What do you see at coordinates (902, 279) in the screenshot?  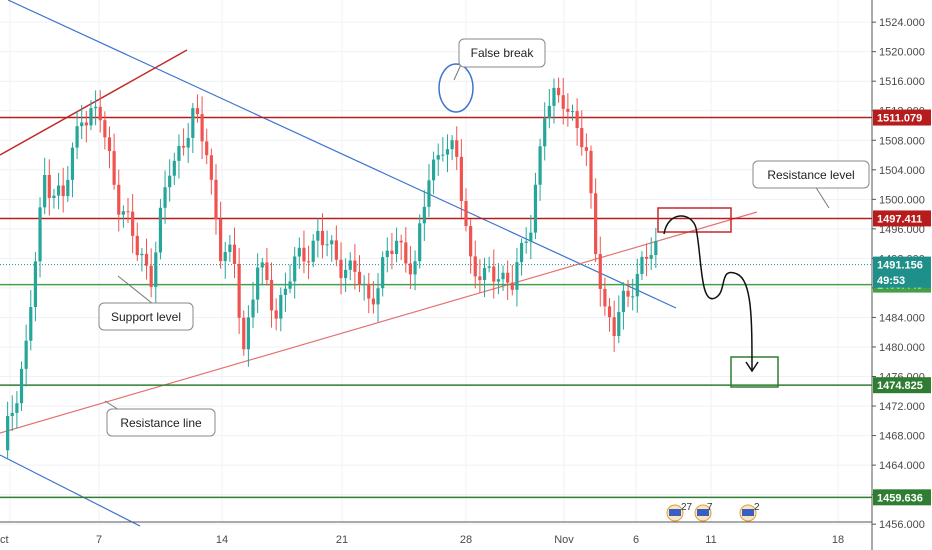 I see `bar-countdown-tag: 49:53` at bounding box center [902, 279].